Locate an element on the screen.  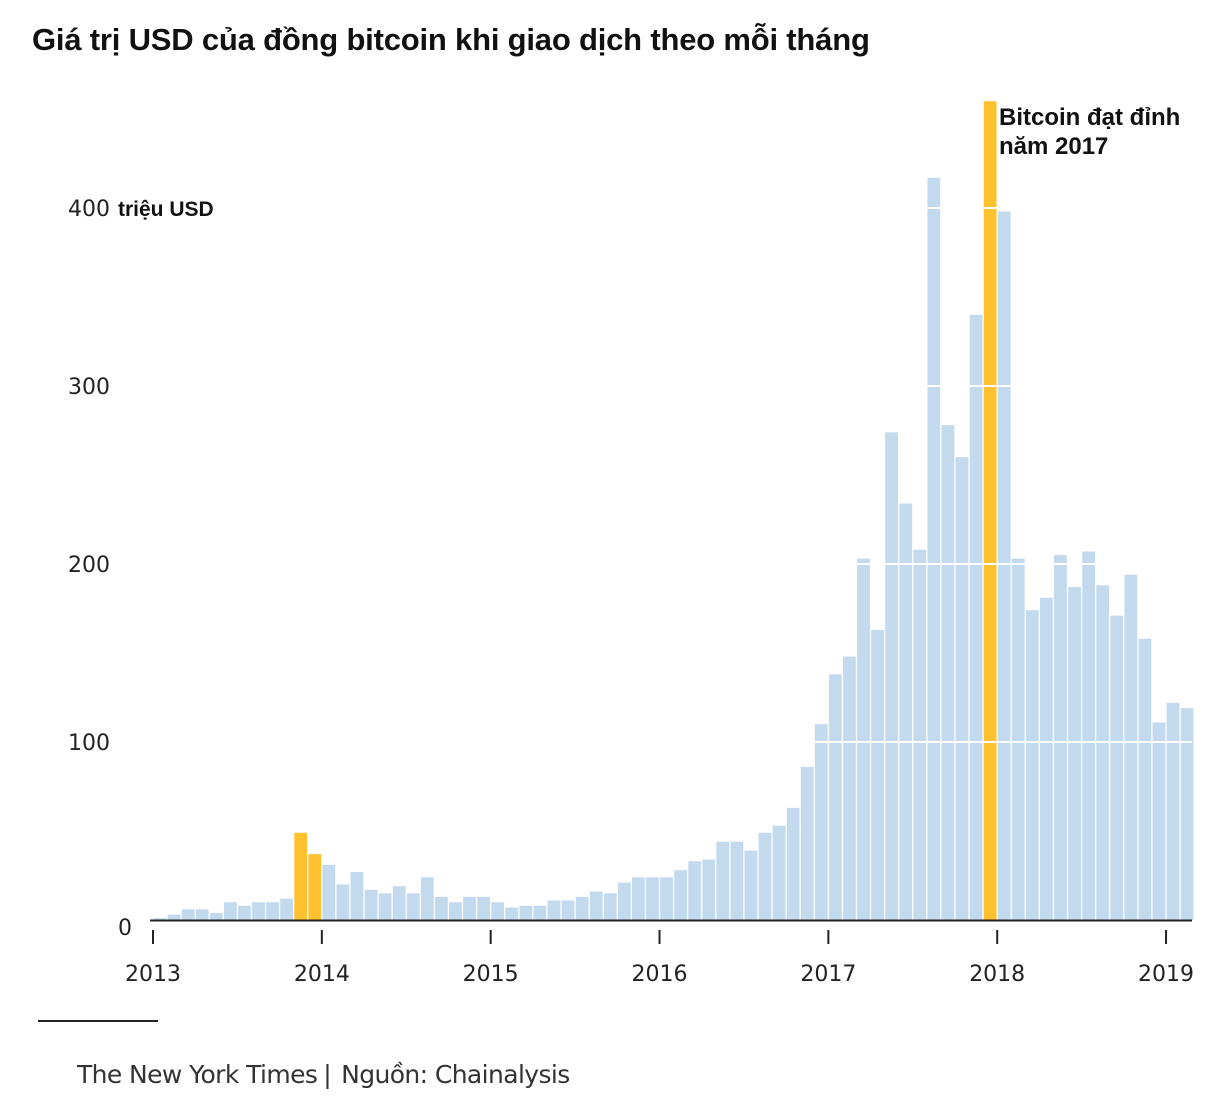
x-tick-label: 2015 is located at coordinates (491, 974).